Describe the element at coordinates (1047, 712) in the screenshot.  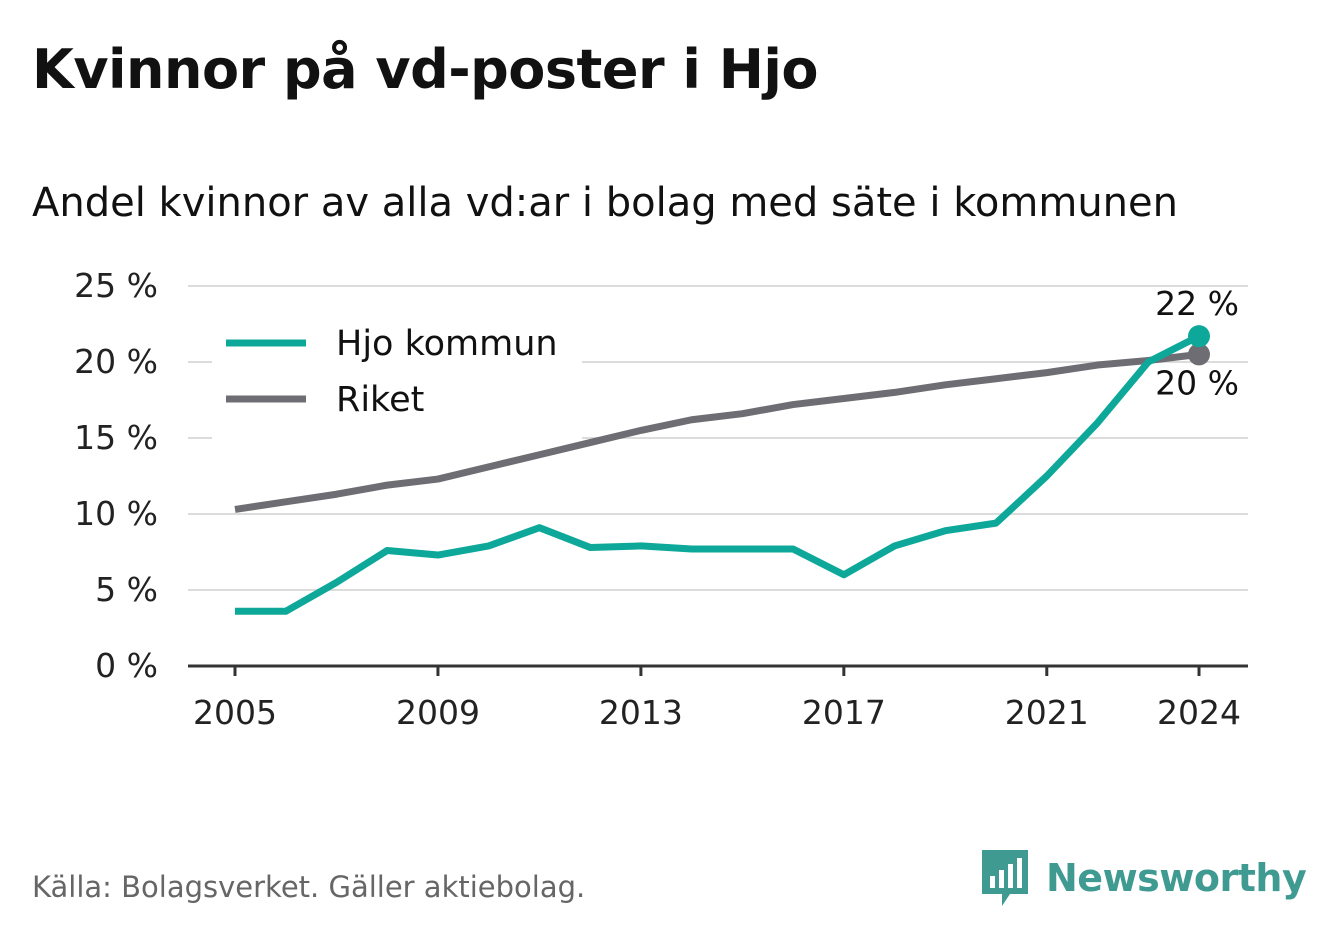
I see `x-tick-label: 2021` at that location.